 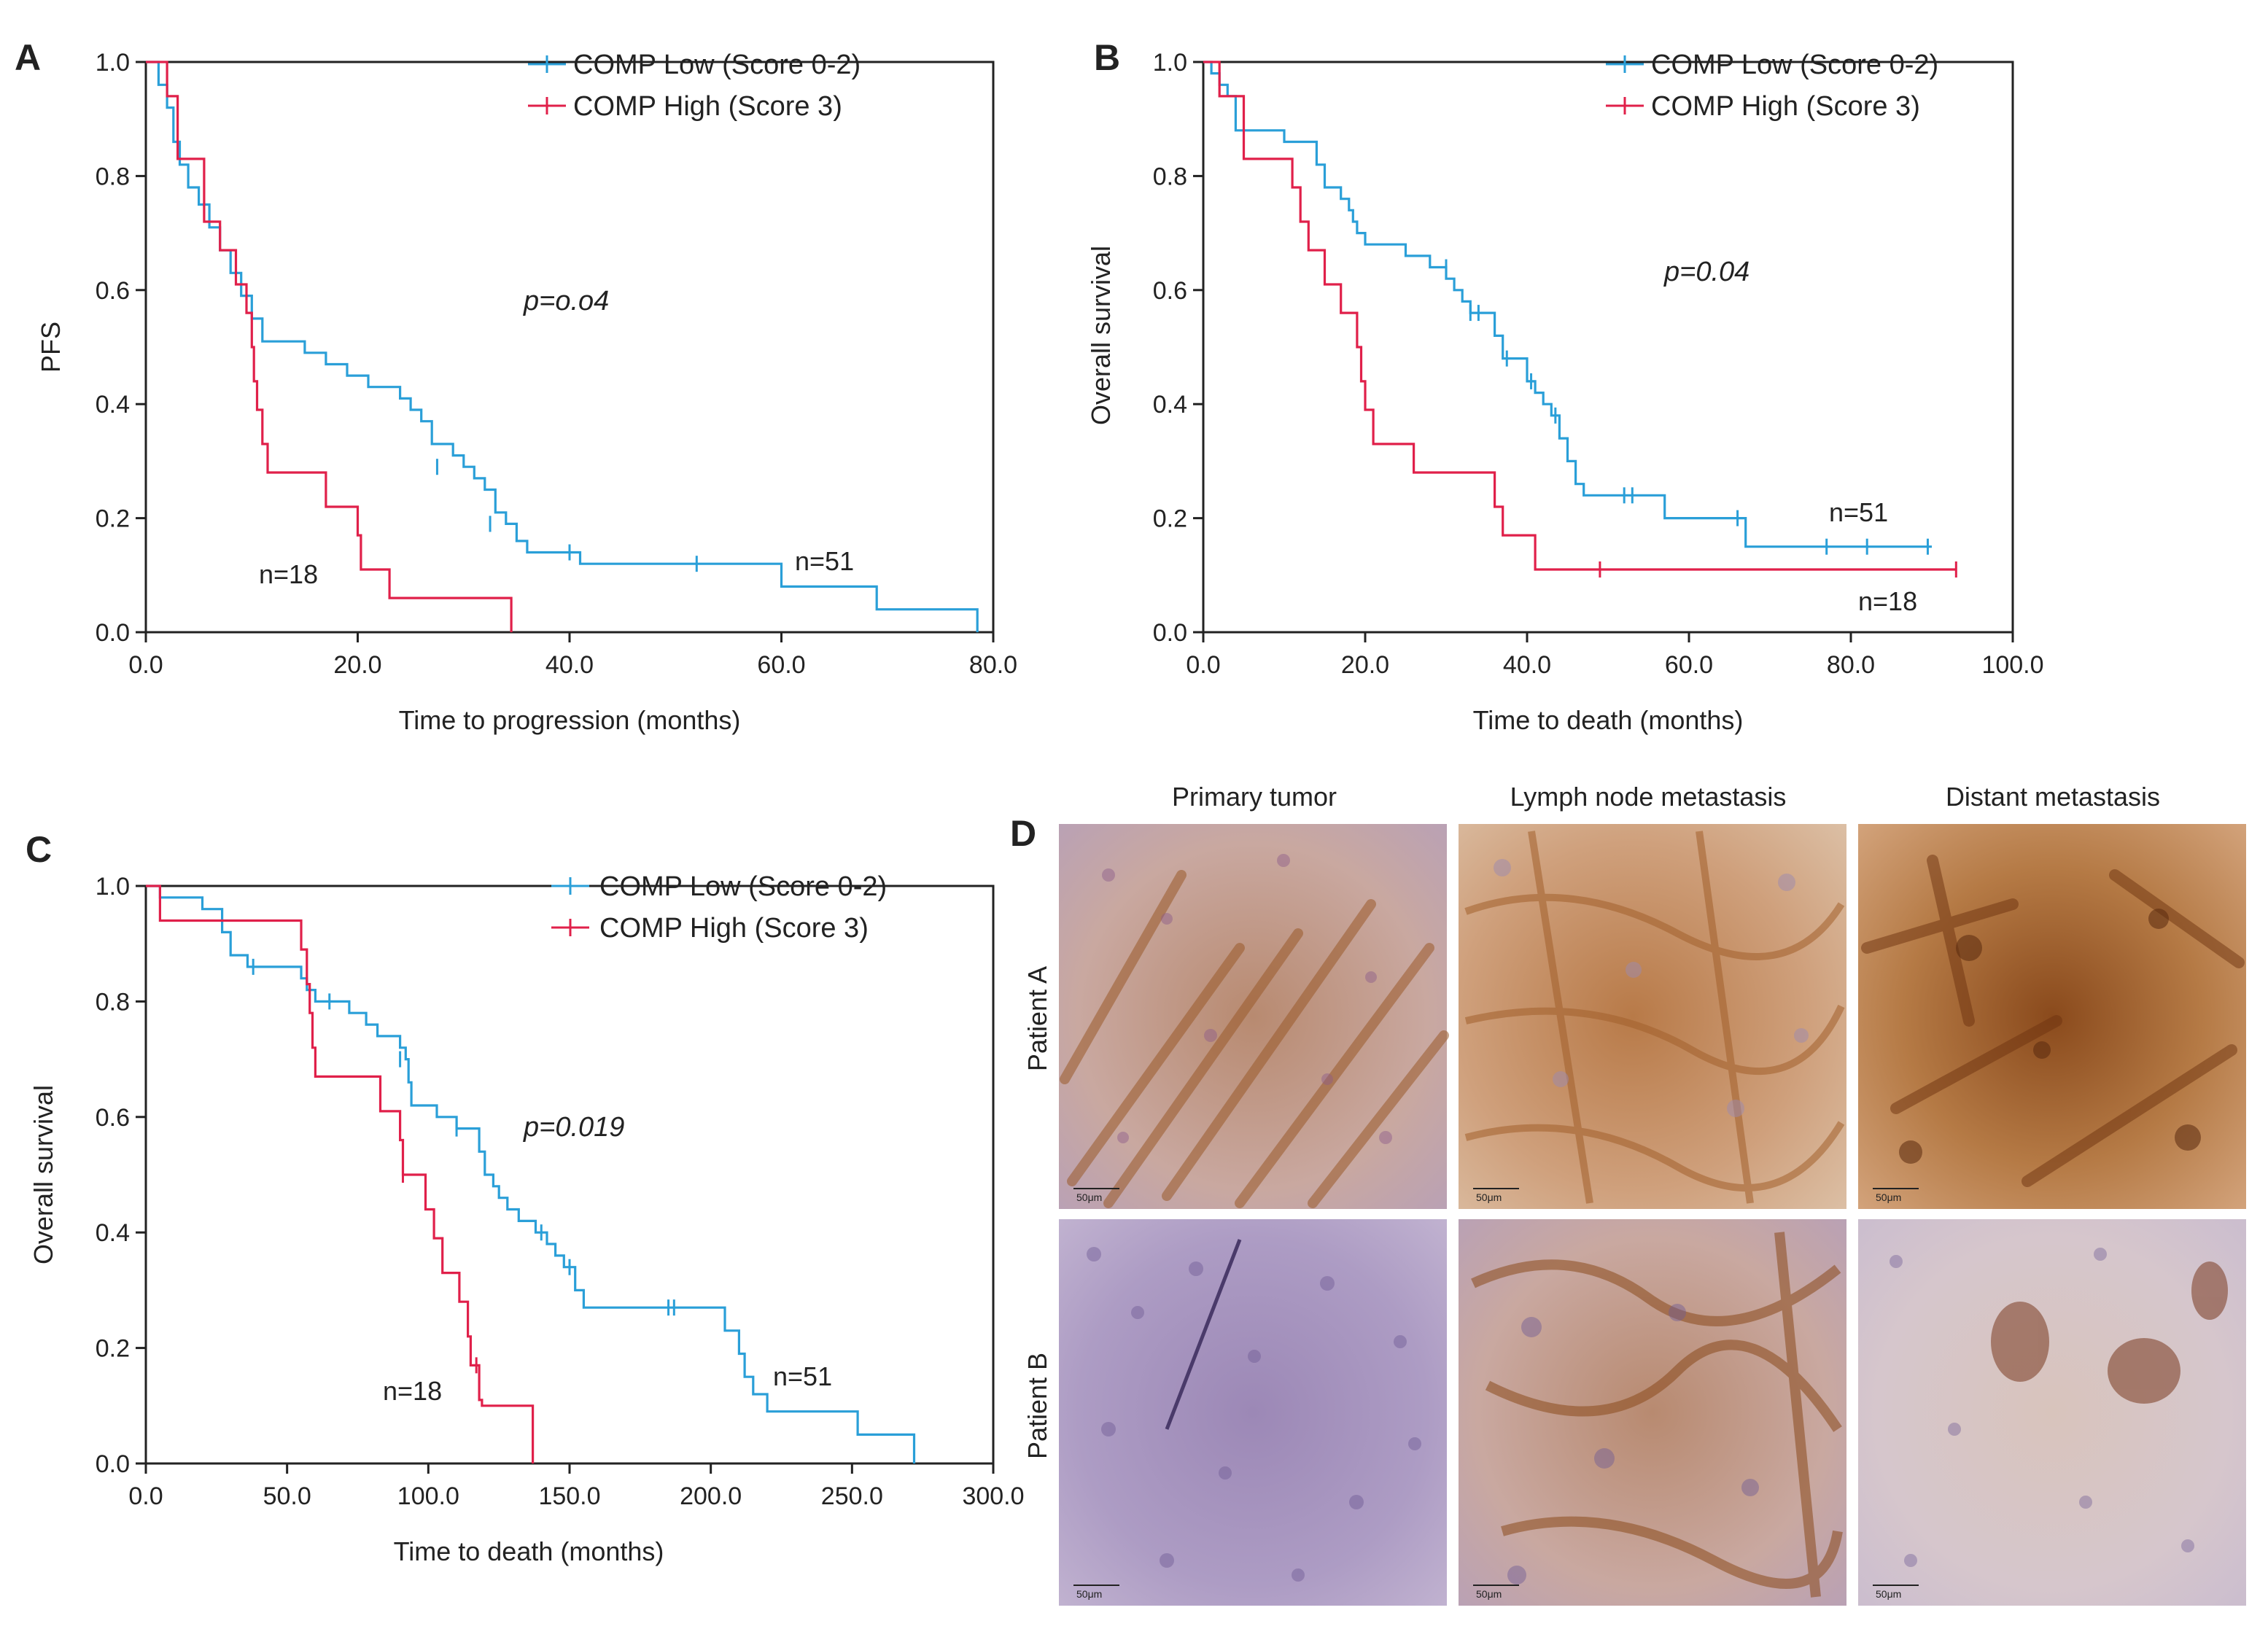 I want to click on row-label-patient-b: Patient B, so click(x=1037, y=1406).